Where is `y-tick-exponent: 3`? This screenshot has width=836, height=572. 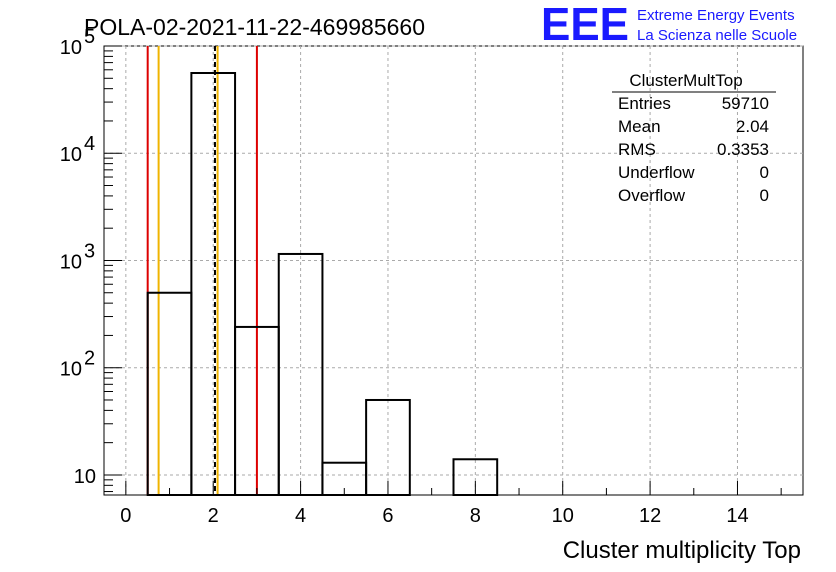
y-tick-exponent: 3 is located at coordinates (89, 251).